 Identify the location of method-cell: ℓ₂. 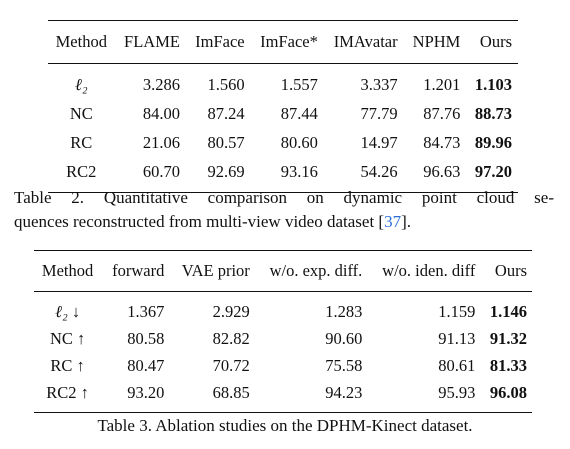
(81, 84).